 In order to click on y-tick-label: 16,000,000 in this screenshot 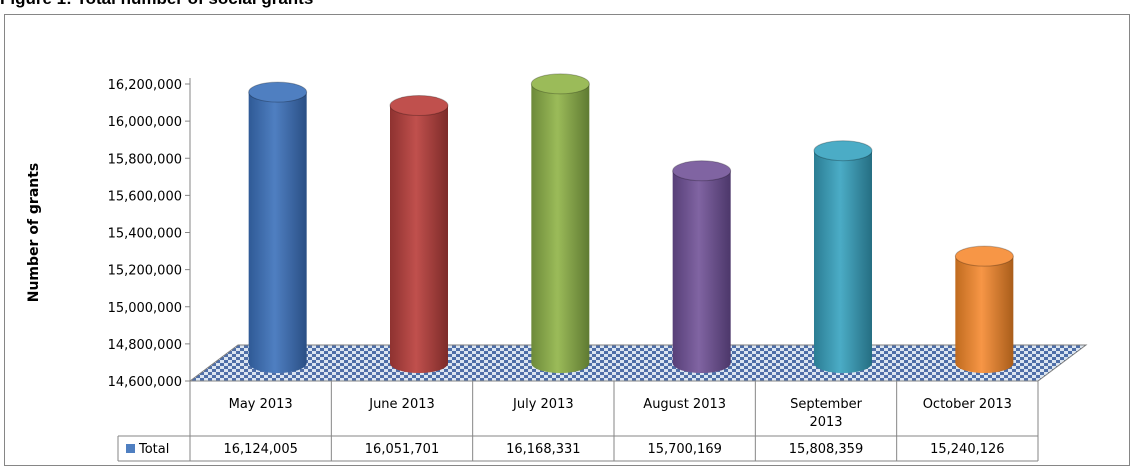, I will do `click(145, 122)`.